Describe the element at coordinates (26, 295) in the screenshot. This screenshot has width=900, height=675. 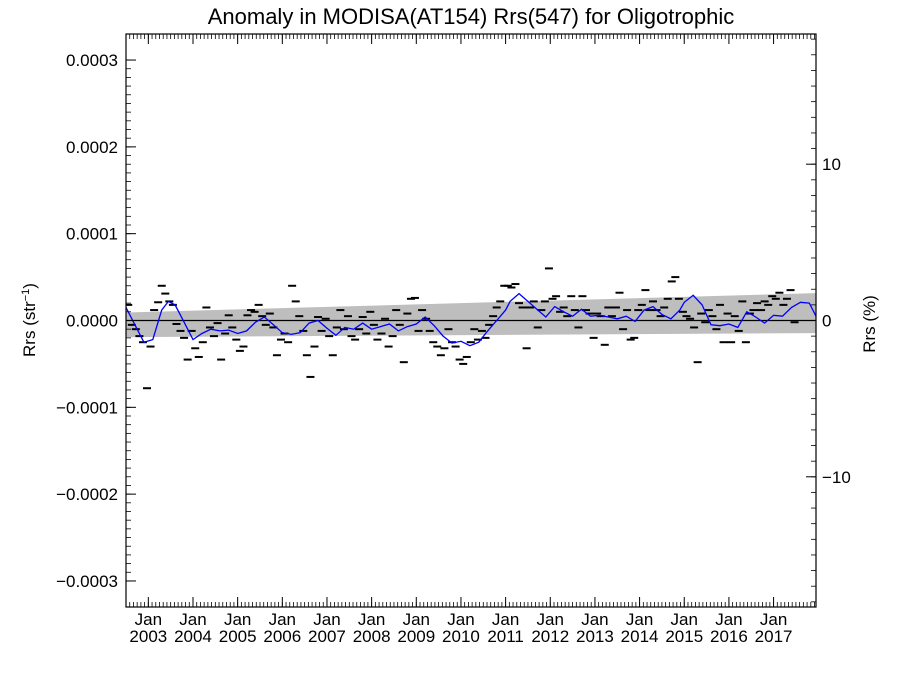
I see `y-axis-label-superscript: −1` at that location.